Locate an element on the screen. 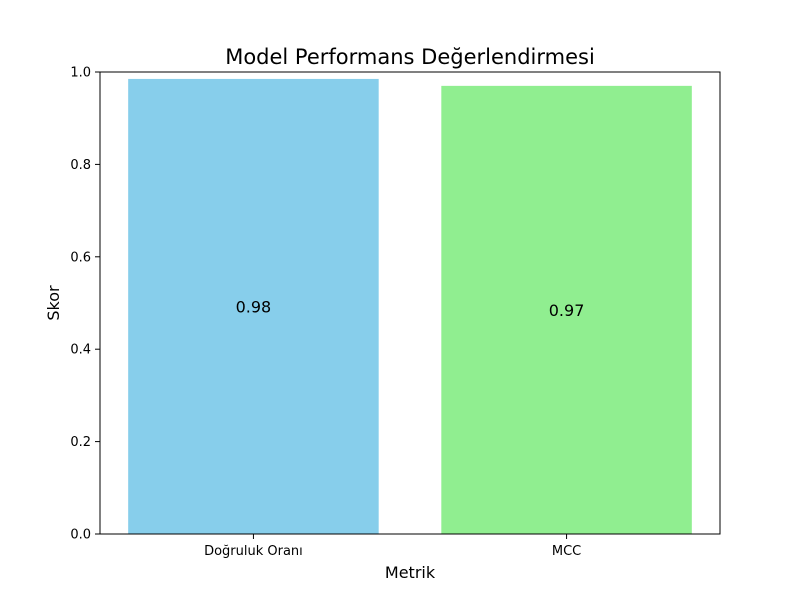 This screenshot has height=600, width=800. x-axis-ticks: Doğruluk Oranı MCC is located at coordinates (392, 546).